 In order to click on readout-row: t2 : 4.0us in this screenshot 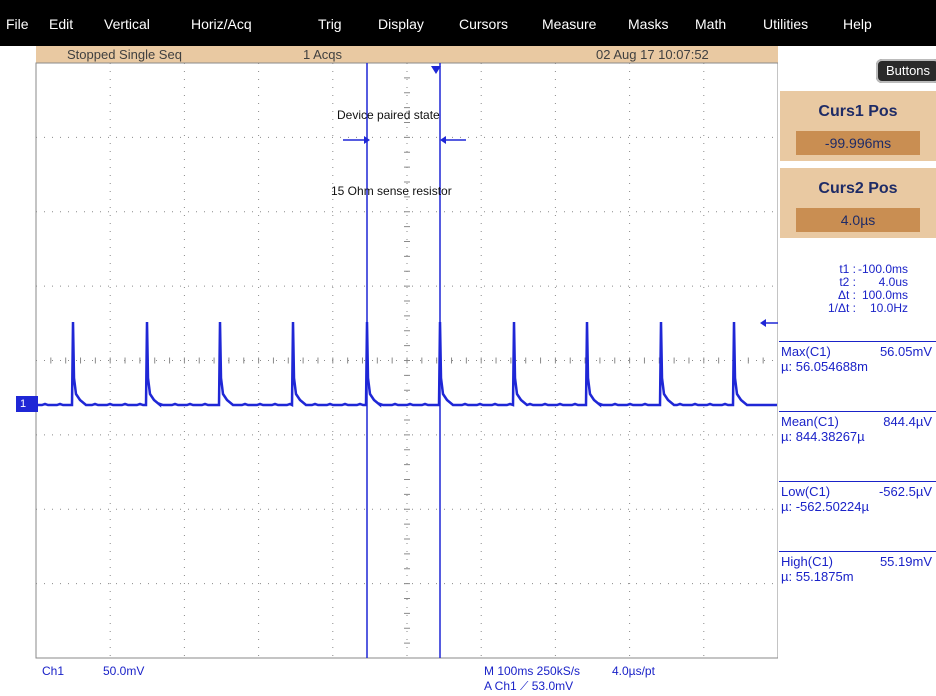, I will do `click(865, 282)`.